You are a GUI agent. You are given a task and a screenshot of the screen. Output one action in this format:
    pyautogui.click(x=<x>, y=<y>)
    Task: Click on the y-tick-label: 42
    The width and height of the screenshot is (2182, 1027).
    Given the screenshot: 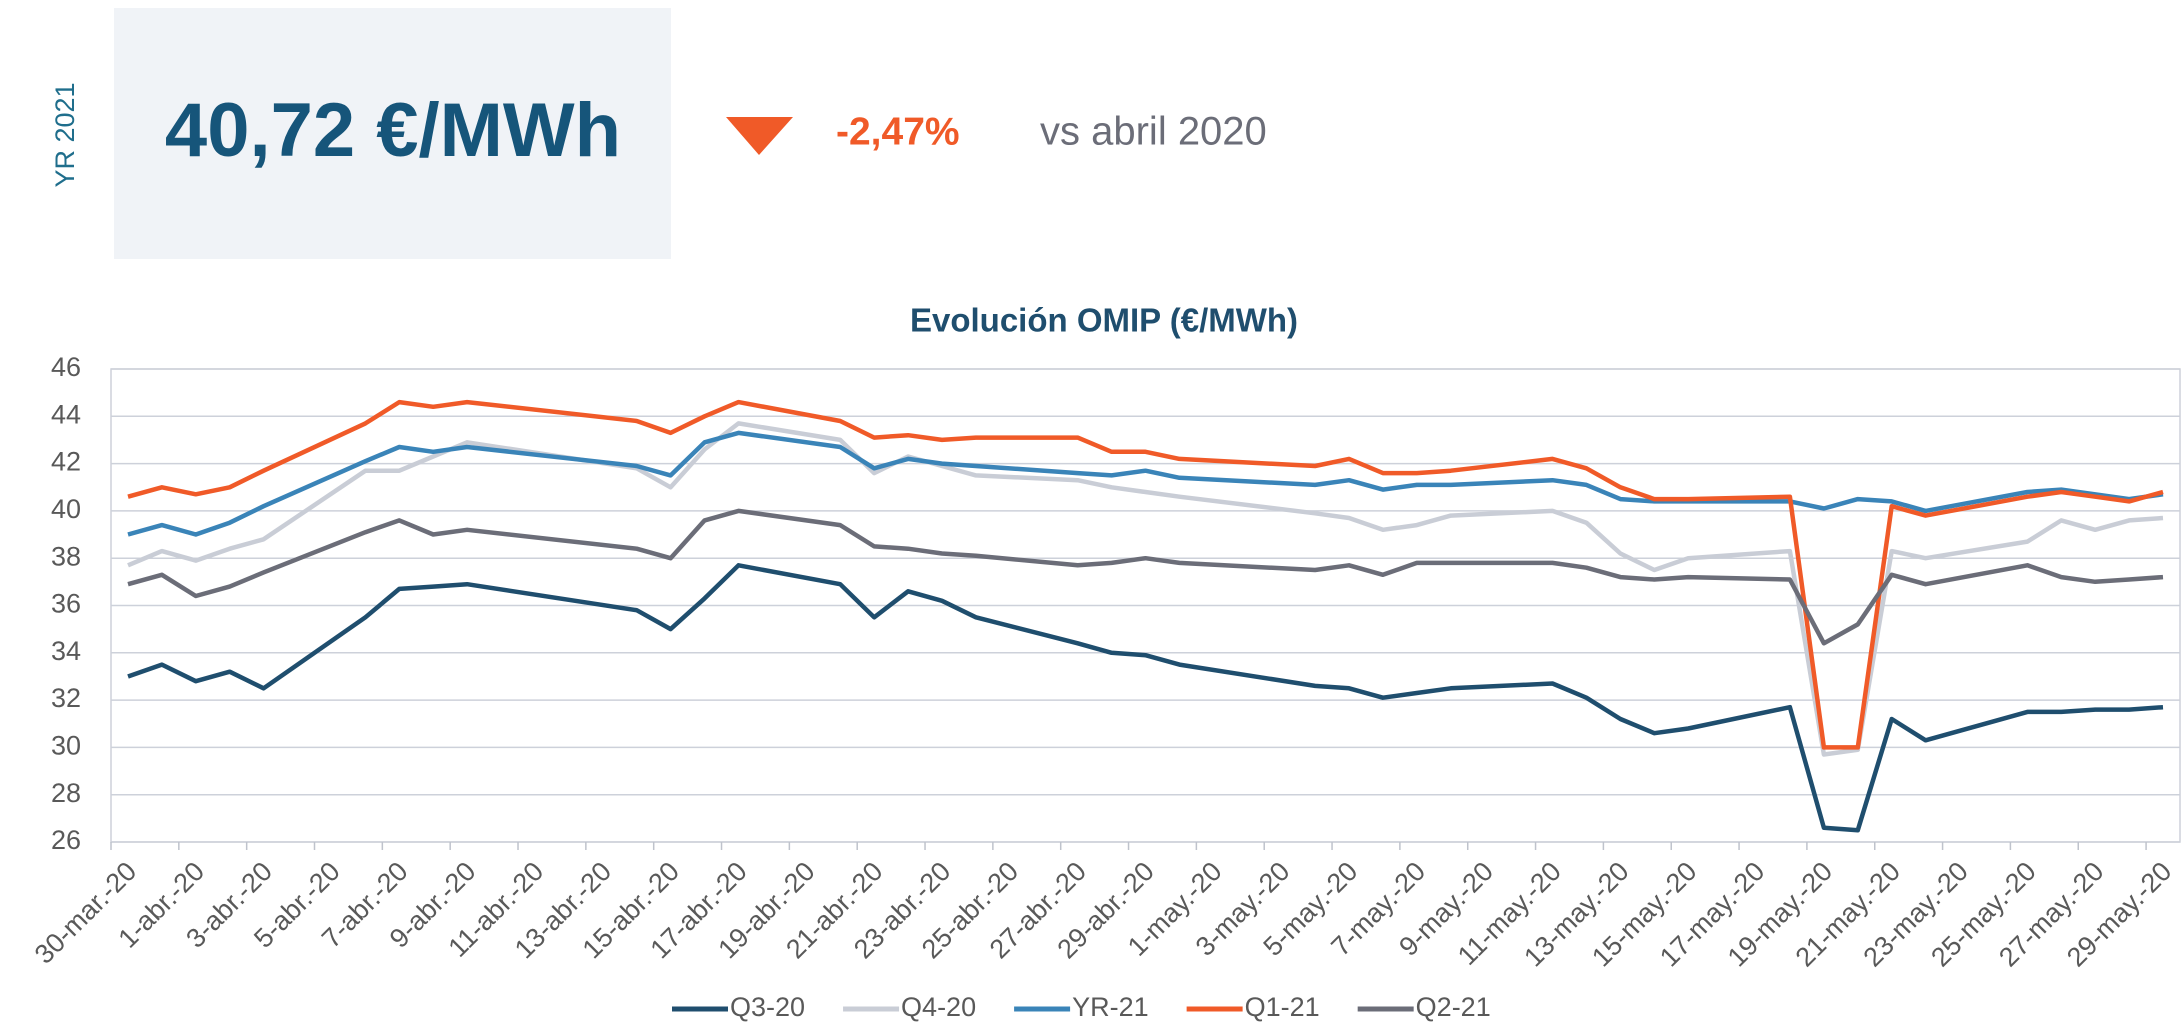 What is the action you would take?
    pyautogui.click(x=66, y=462)
    